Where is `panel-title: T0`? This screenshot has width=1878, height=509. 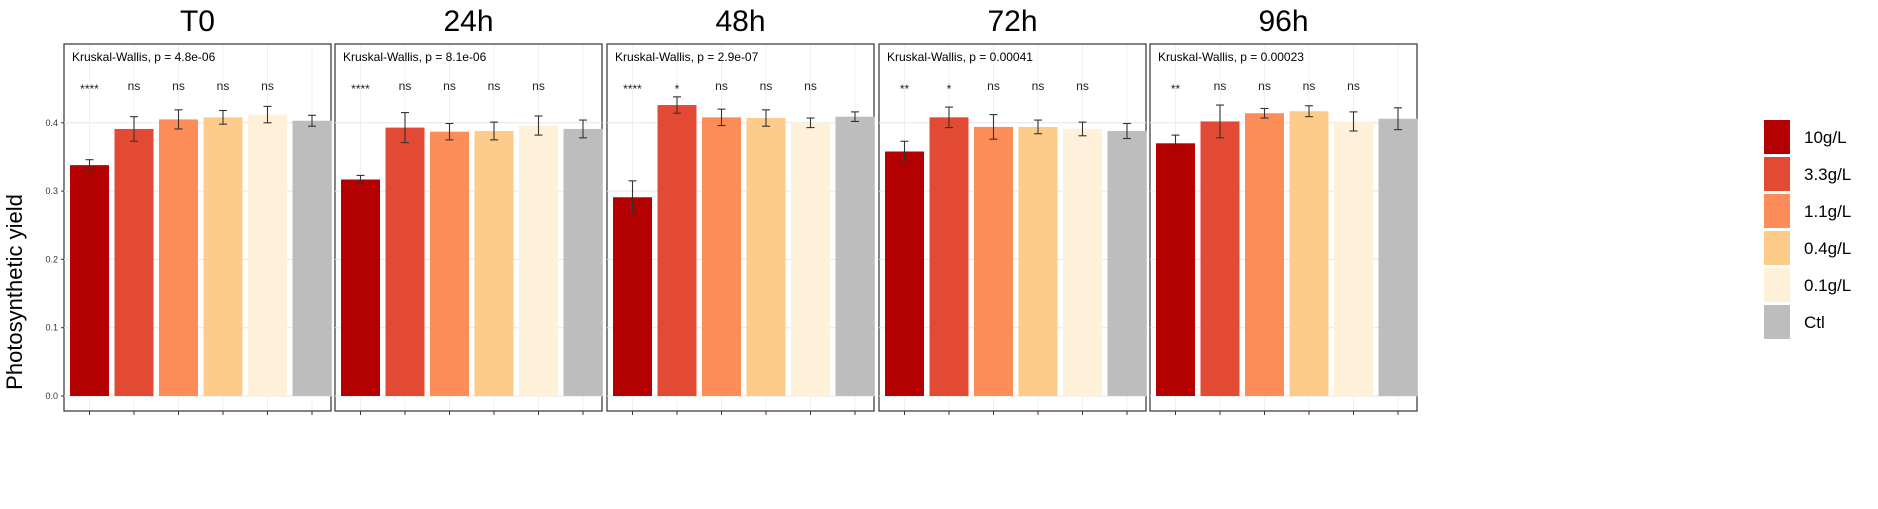 panel-title: T0 is located at coordinates (197, 21).